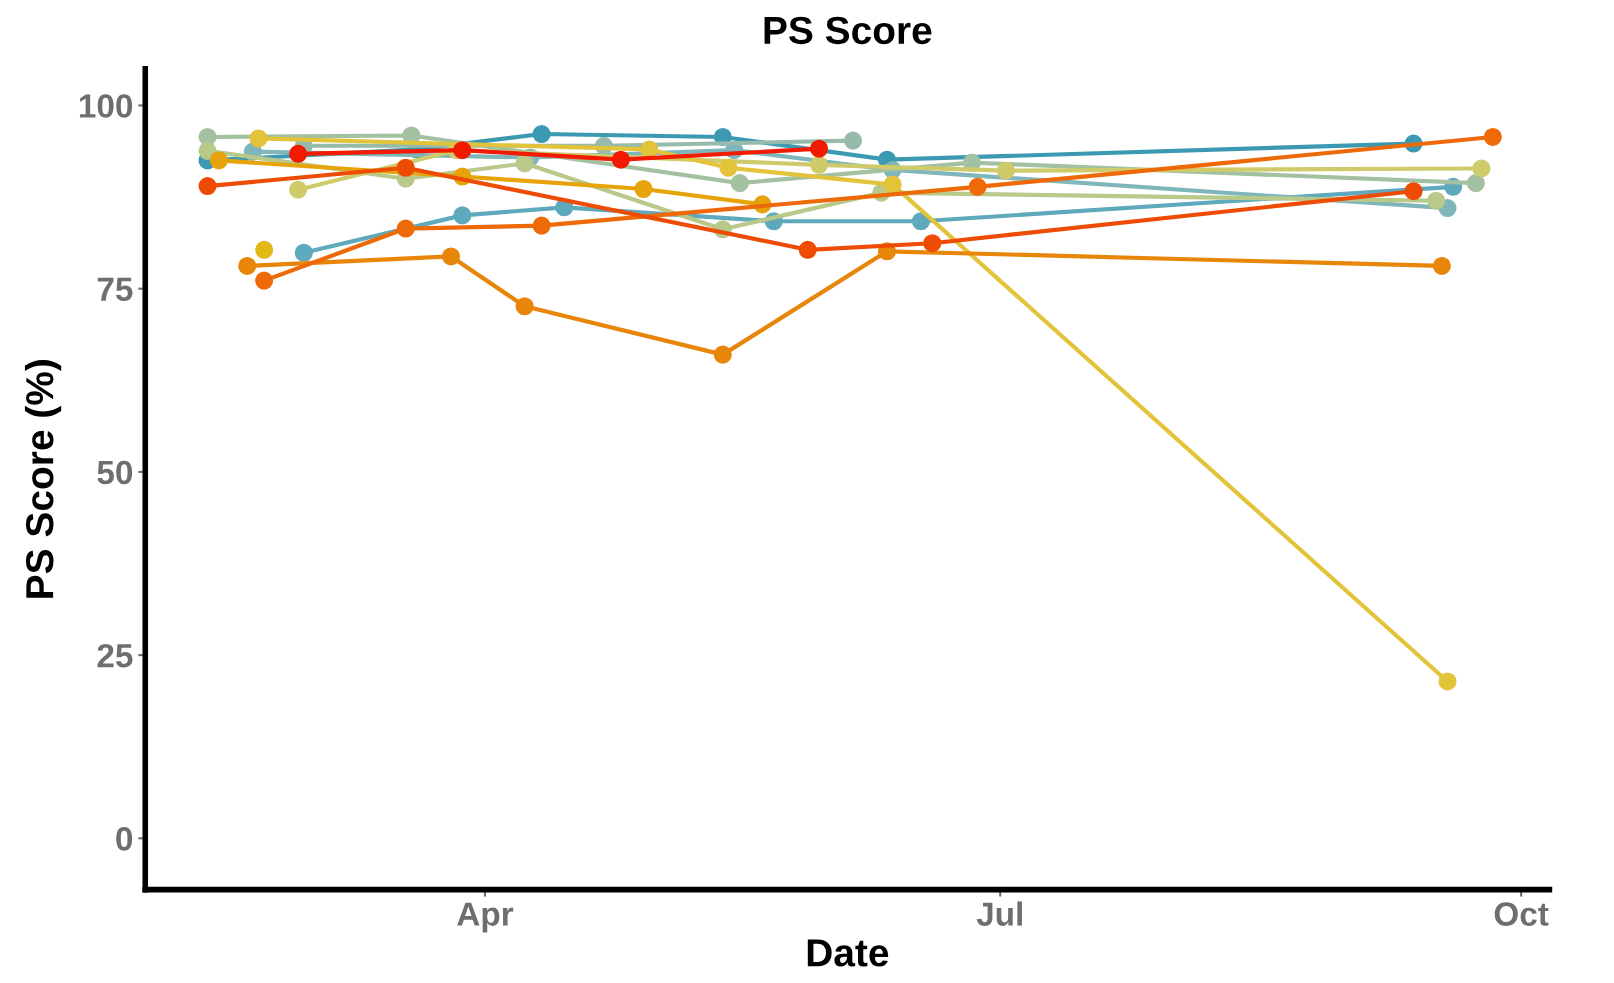 Image resolution: width=1614 pixels, height=983 pixels. I want to click on y-tick-label: 0, so click(124, 839).